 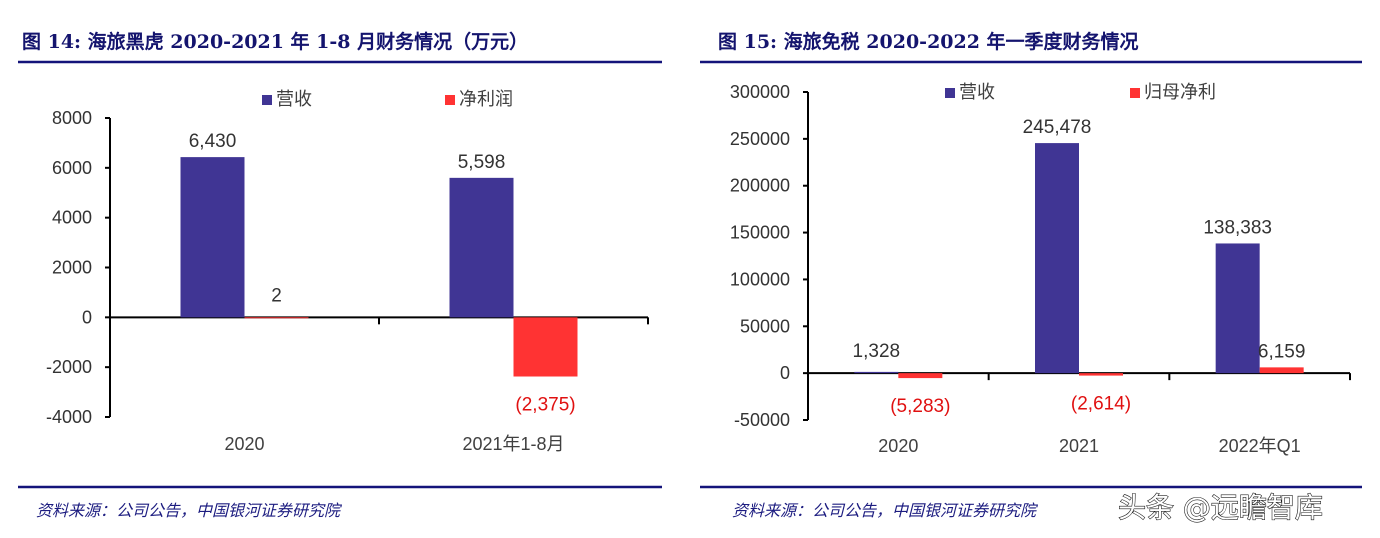 I want to click on y-tick-label: 6000, so click(x=72, y=168).